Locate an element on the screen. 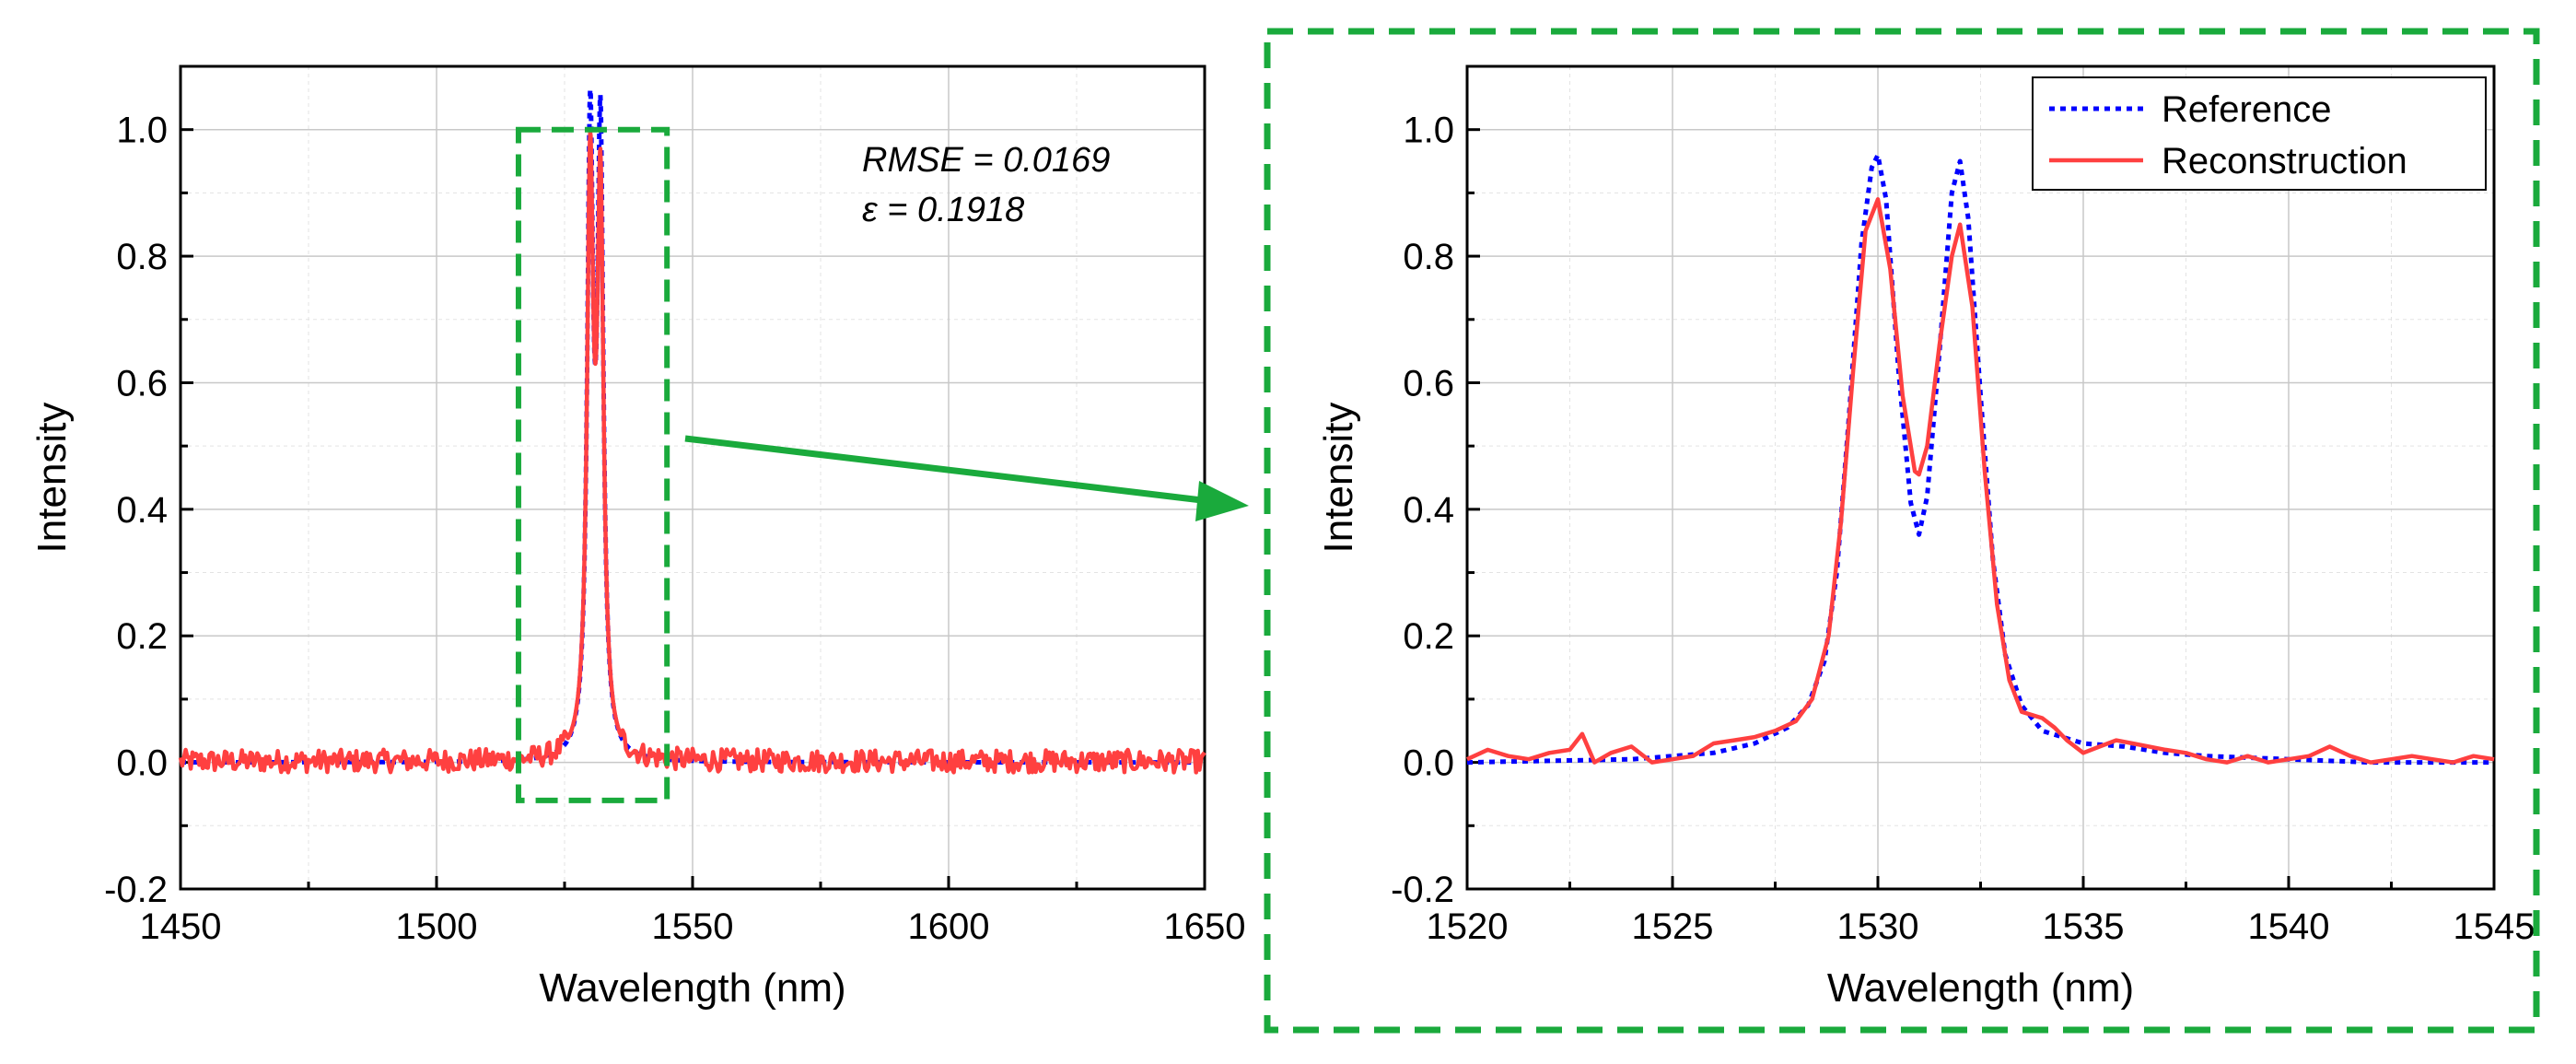  arrow-shaft is located at coordinates (943, 469).